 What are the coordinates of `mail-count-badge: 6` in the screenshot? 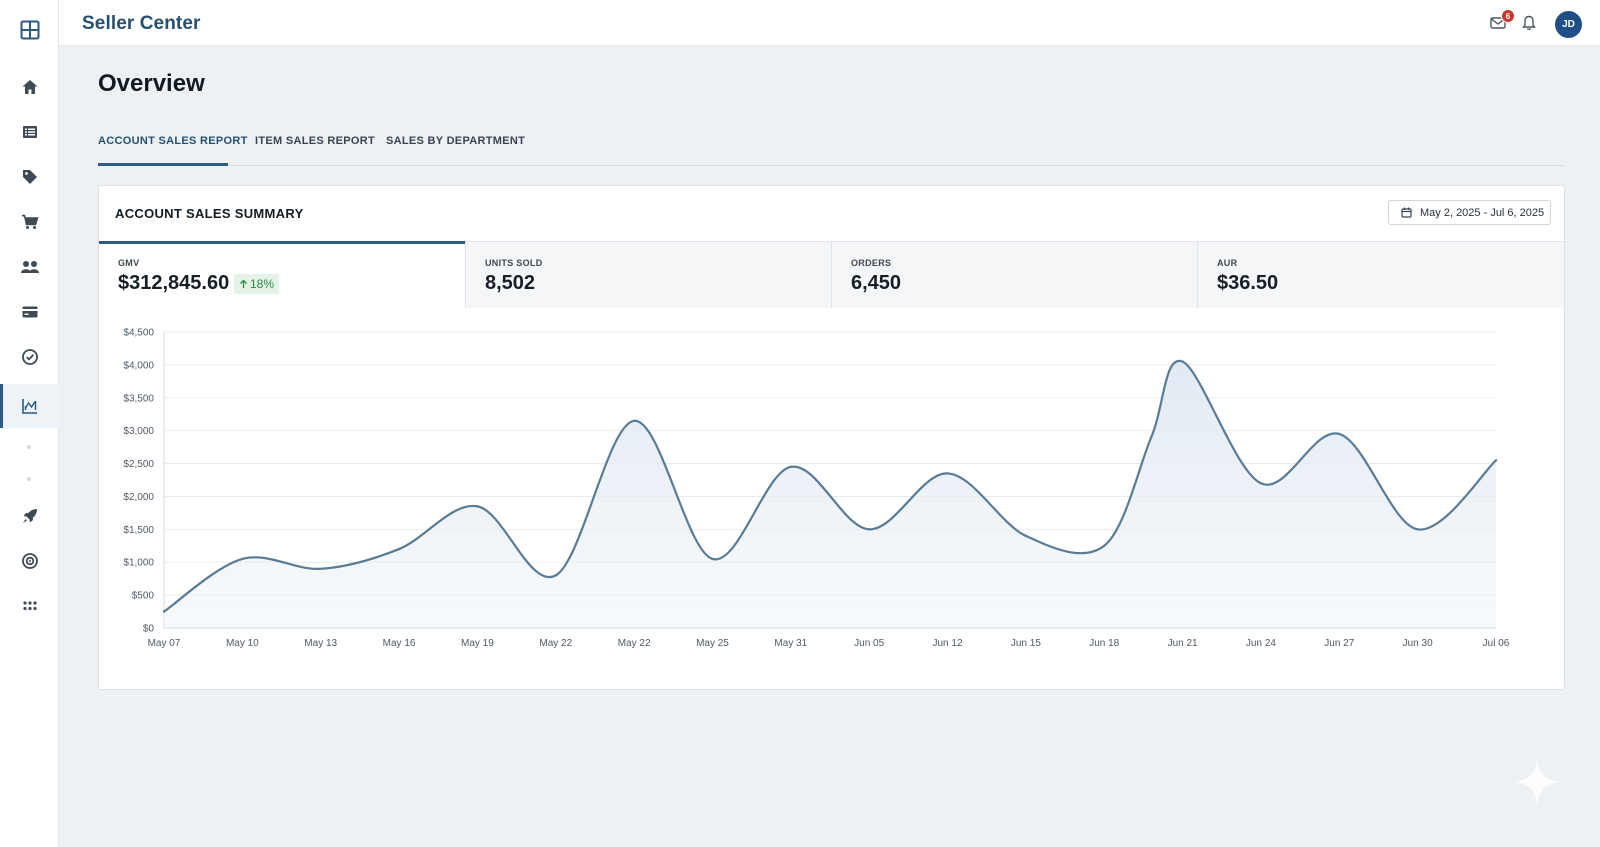 It's located at (1508, 16).